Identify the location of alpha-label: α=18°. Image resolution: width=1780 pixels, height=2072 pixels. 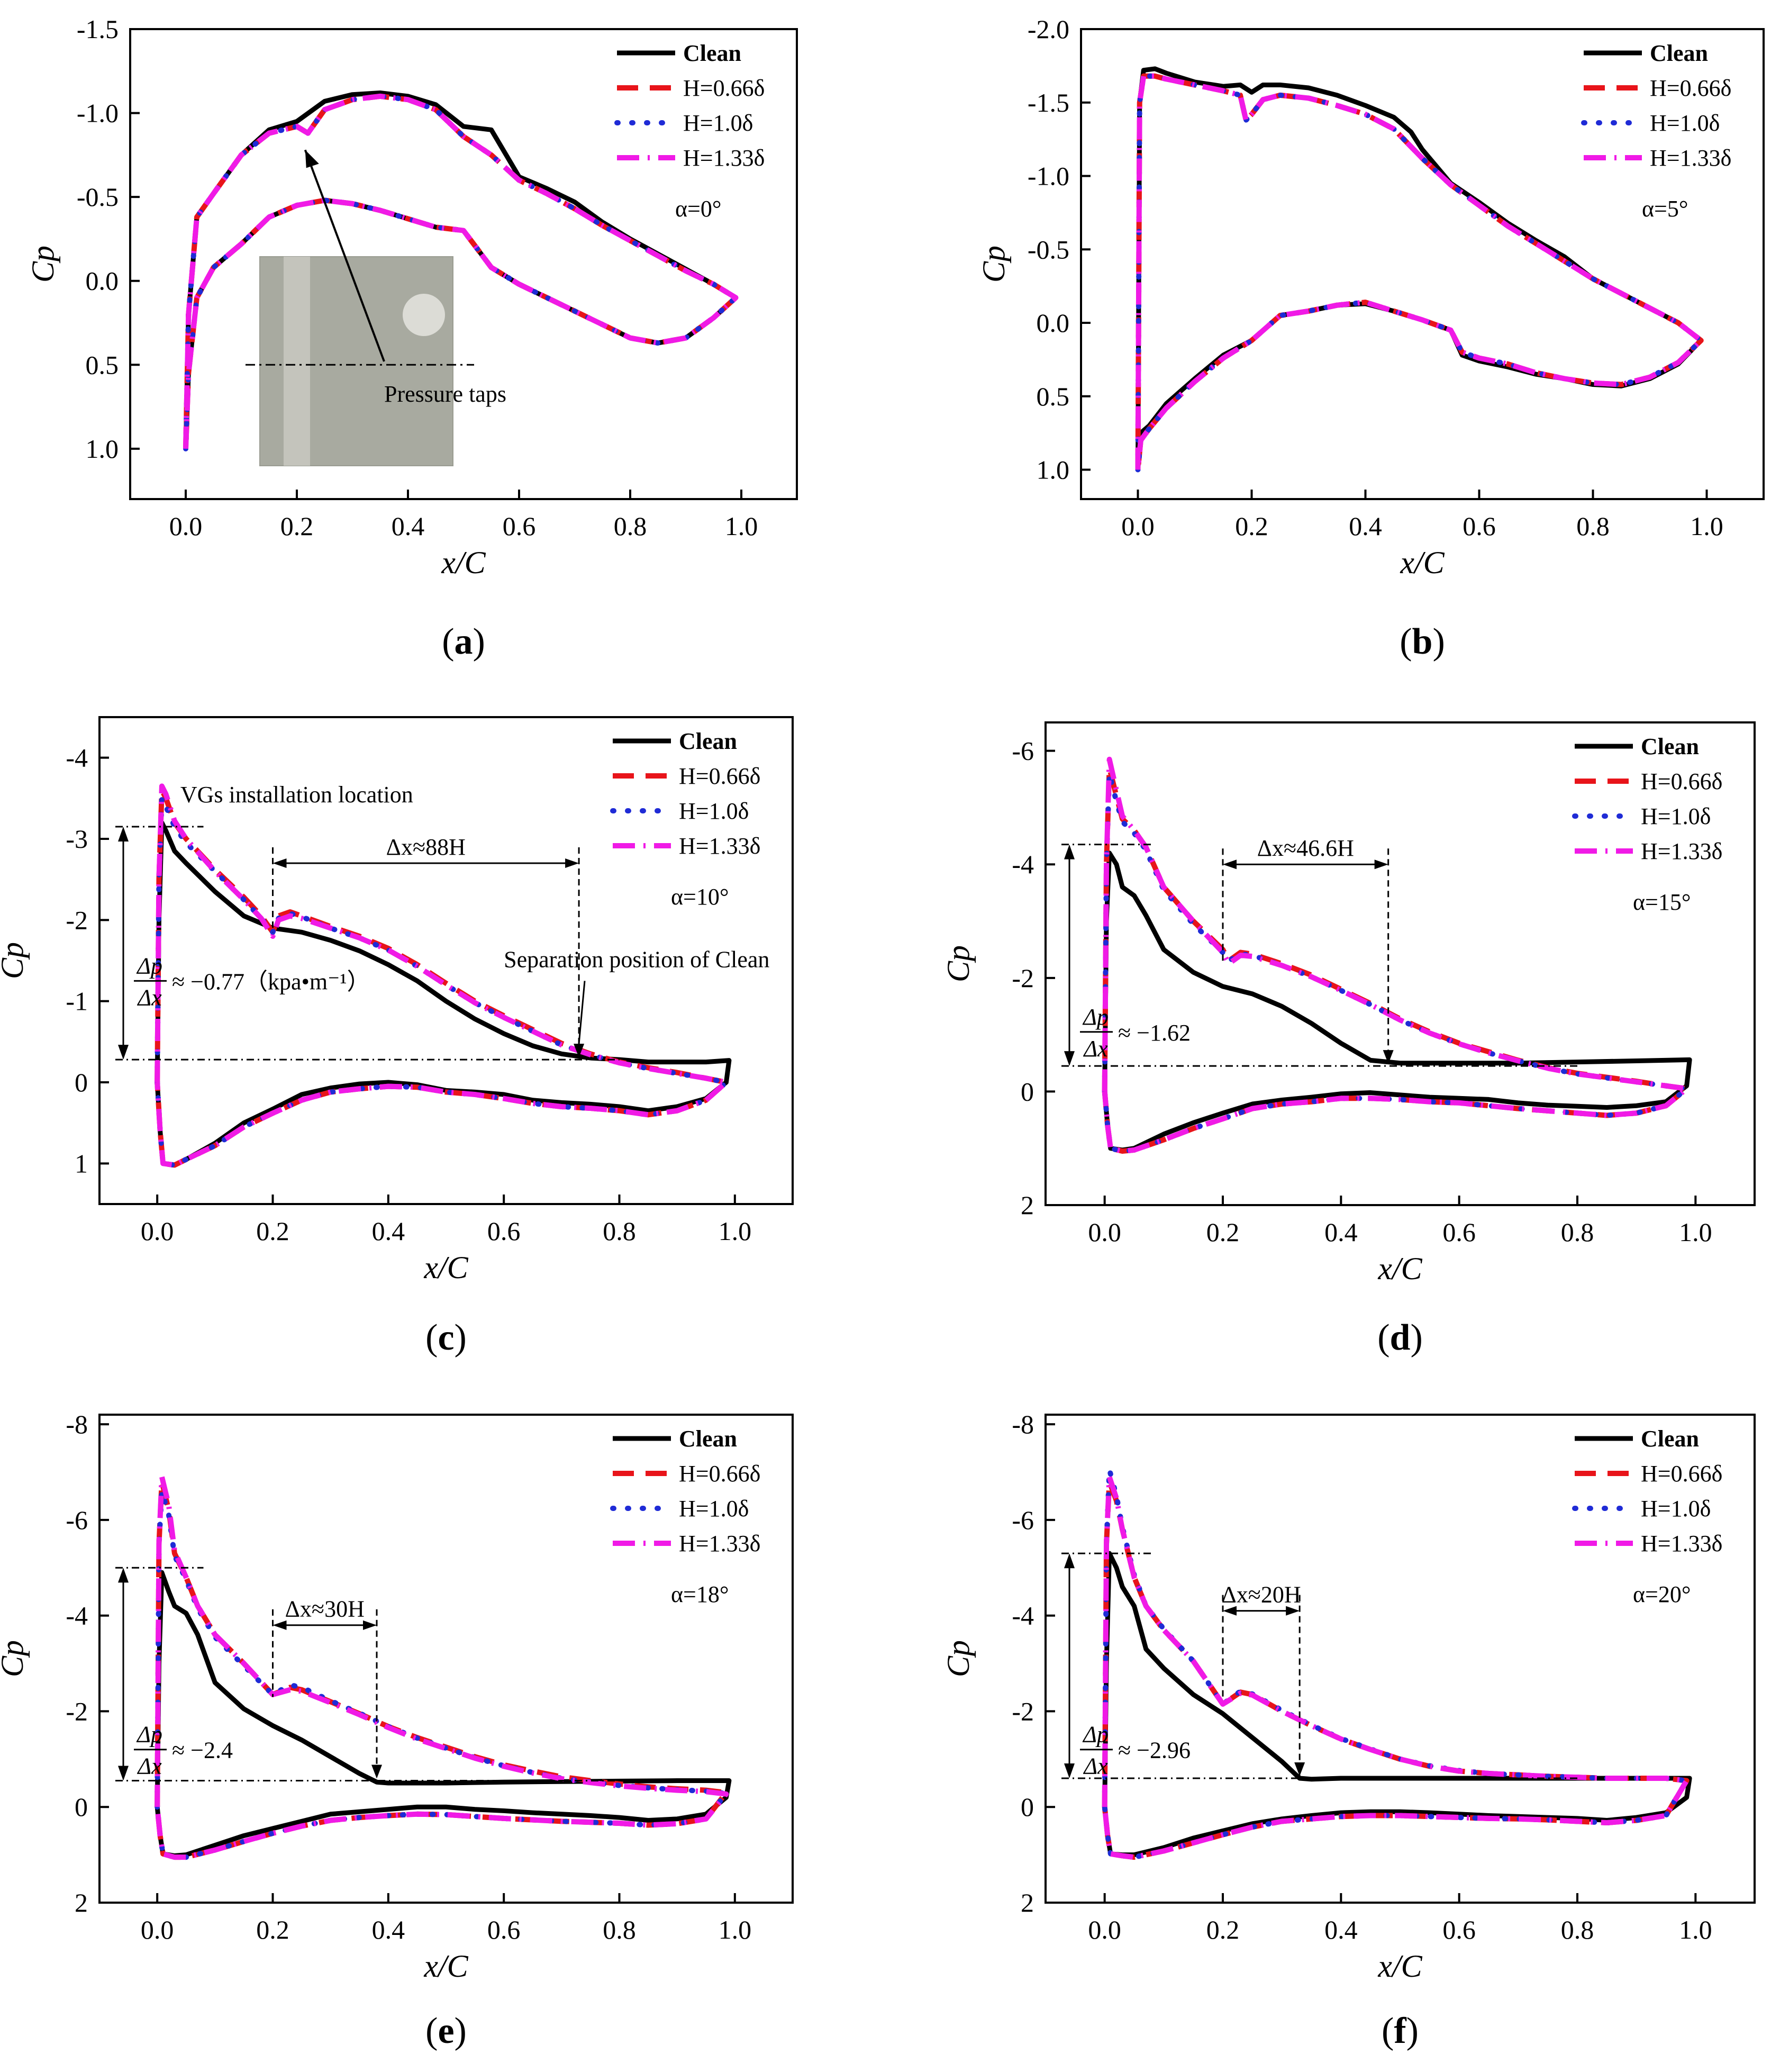
(700, 1594).